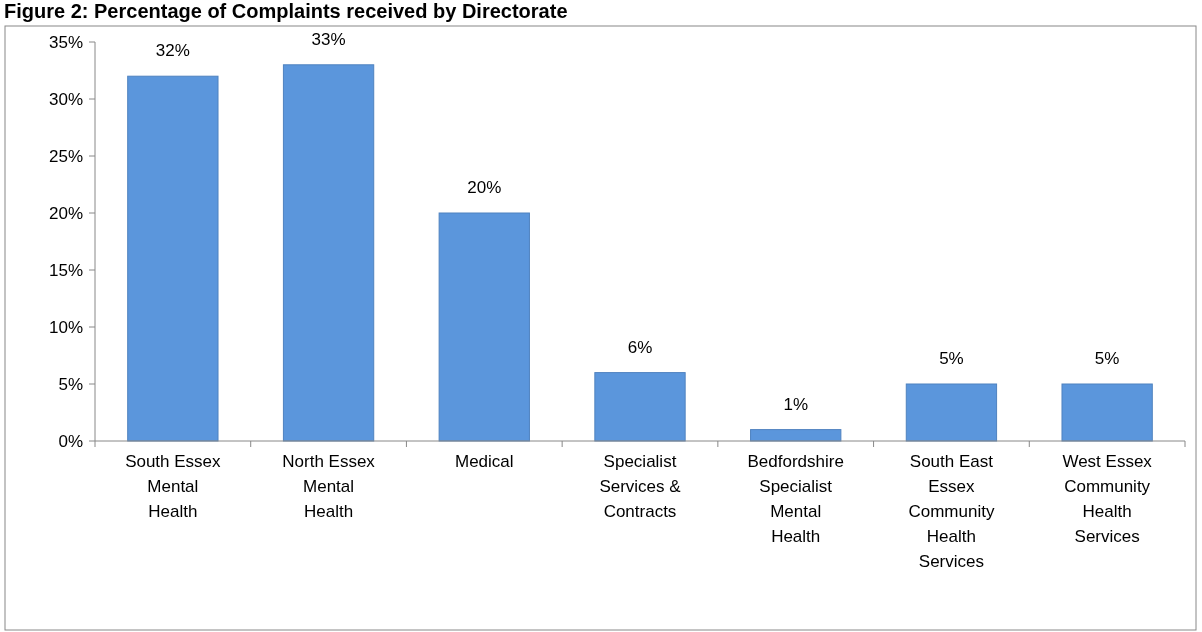 Image resolution: width=1202 pixels, height=632 pixels. What do you see at coordinates (329, 486) in the screenshot?
I see `x-tick-label: North Essex Mental Health` at bounding box center [329, 486].